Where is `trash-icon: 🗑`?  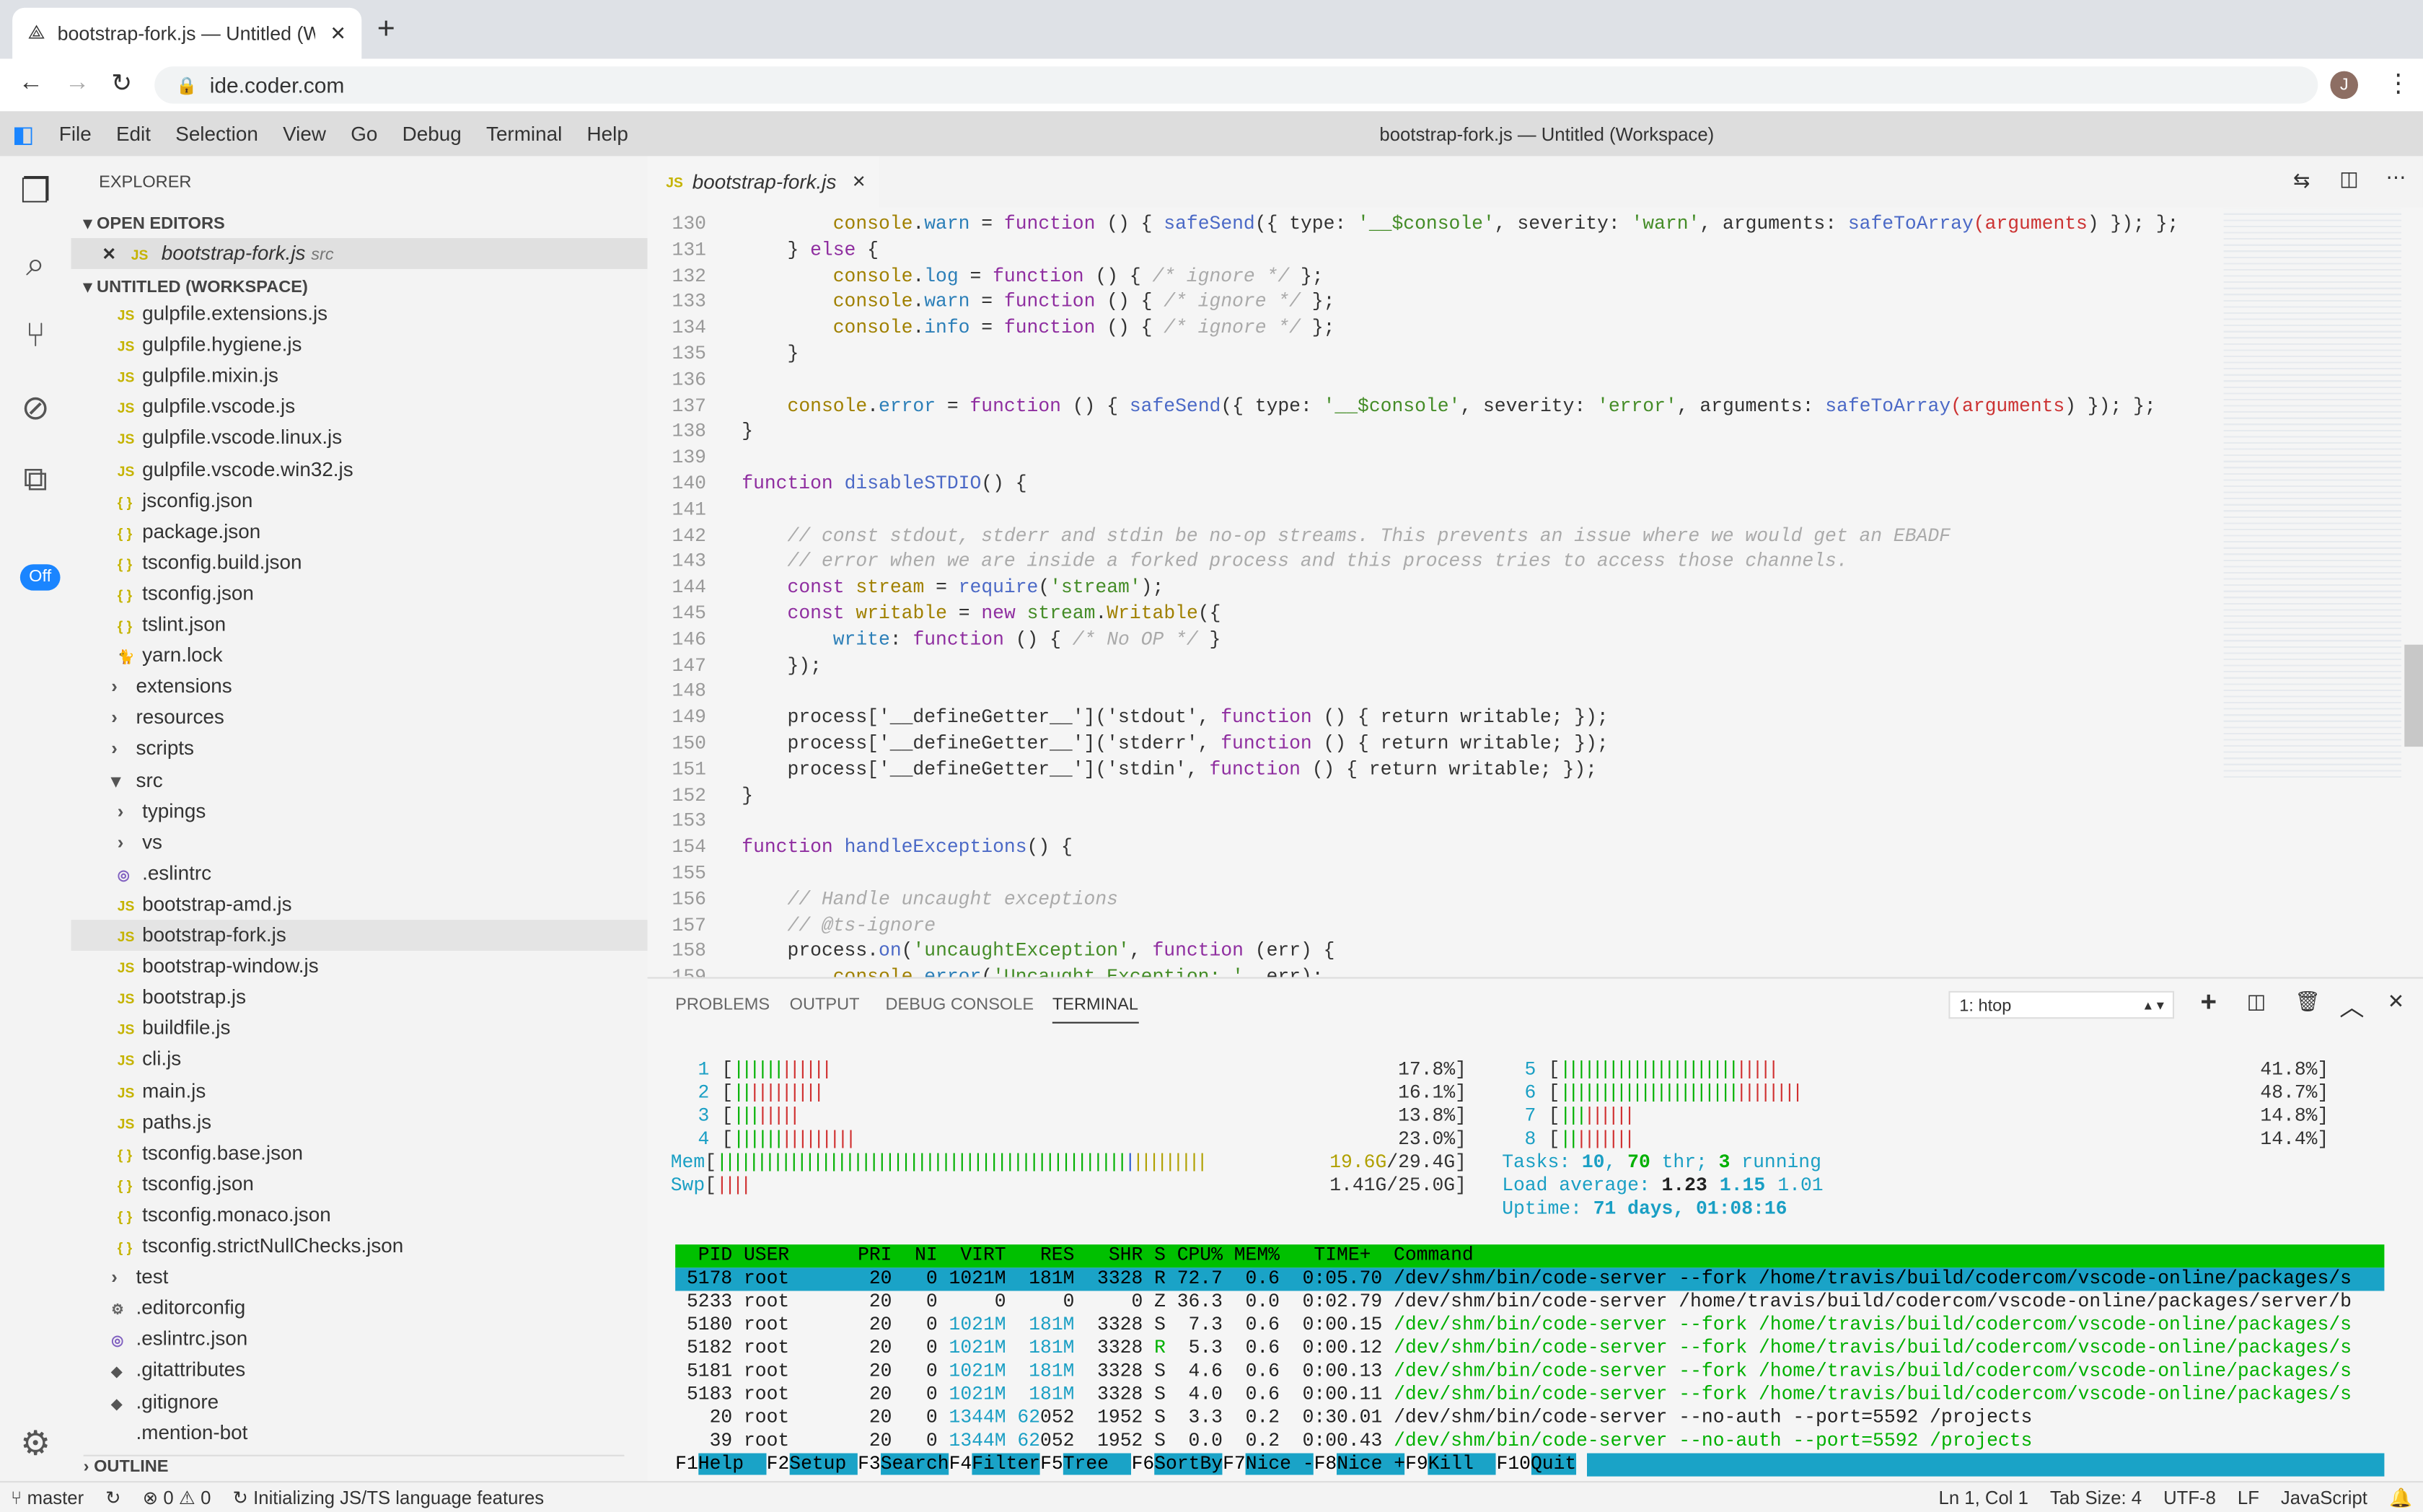 trash-icon: 🗑 is located at coordinates (2308, 1001).